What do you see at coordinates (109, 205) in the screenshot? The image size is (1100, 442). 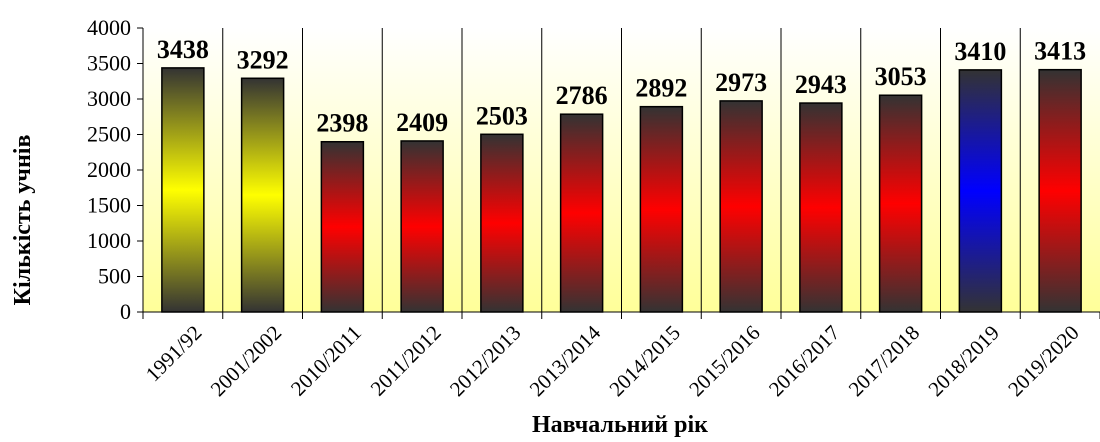 I see `y-tick-label: 1500` at bounding box center [109, 205].